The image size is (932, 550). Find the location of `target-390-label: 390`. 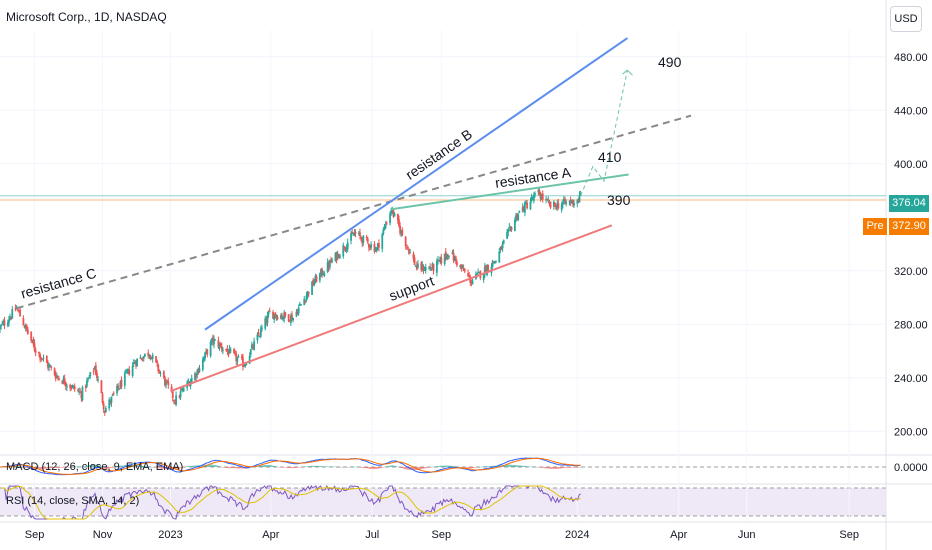

target-390-label: 390 is located at coordinates (619, 200).